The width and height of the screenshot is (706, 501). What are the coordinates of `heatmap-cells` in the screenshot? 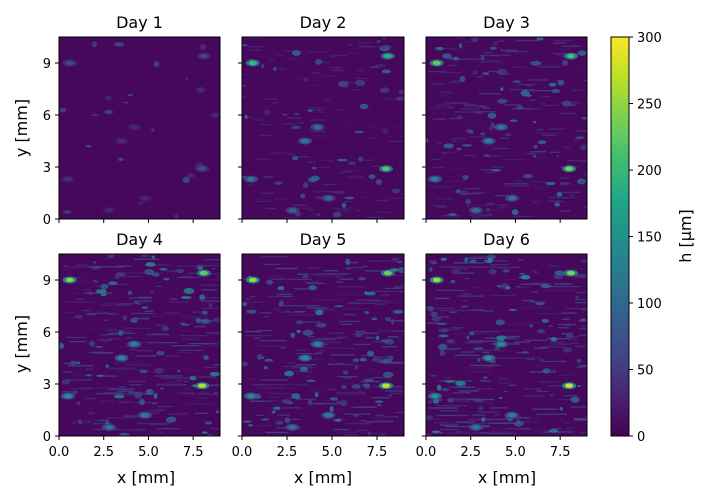 It's located at (139, 345).